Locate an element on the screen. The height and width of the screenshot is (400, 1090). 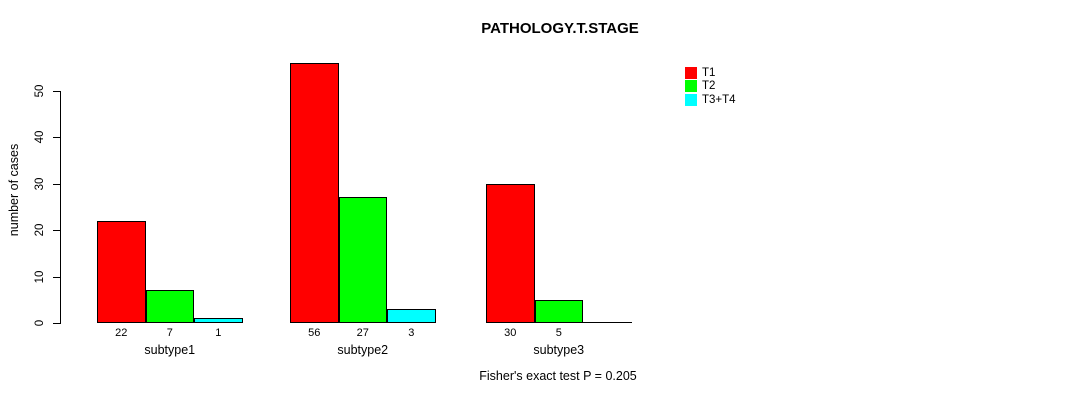
bar-subtype2-T3+T4 is located at coordinates (411, 316).